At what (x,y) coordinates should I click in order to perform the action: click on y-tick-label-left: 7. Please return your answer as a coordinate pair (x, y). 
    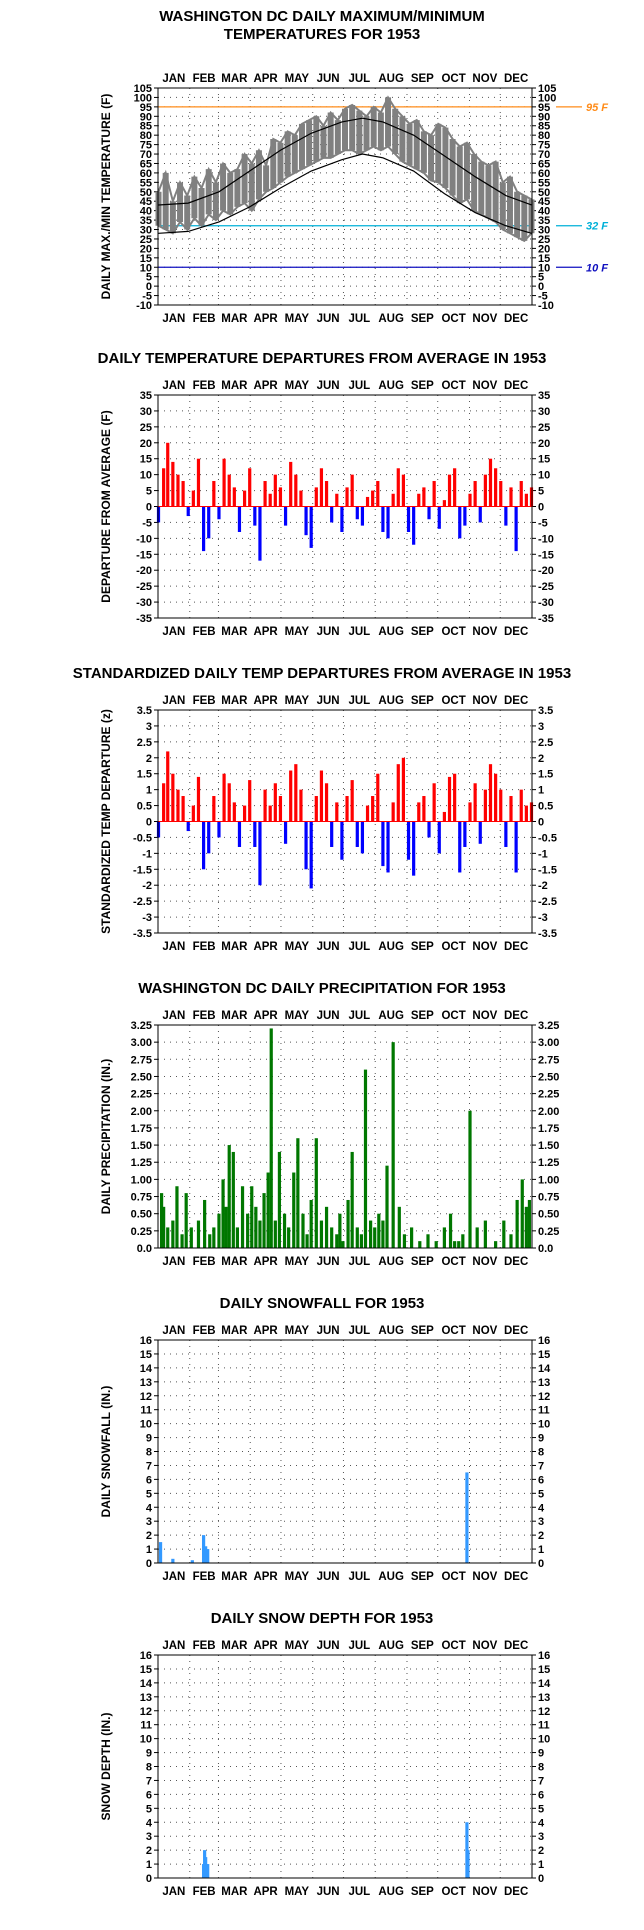
    Looking at the image, I should click on (149, 1781).